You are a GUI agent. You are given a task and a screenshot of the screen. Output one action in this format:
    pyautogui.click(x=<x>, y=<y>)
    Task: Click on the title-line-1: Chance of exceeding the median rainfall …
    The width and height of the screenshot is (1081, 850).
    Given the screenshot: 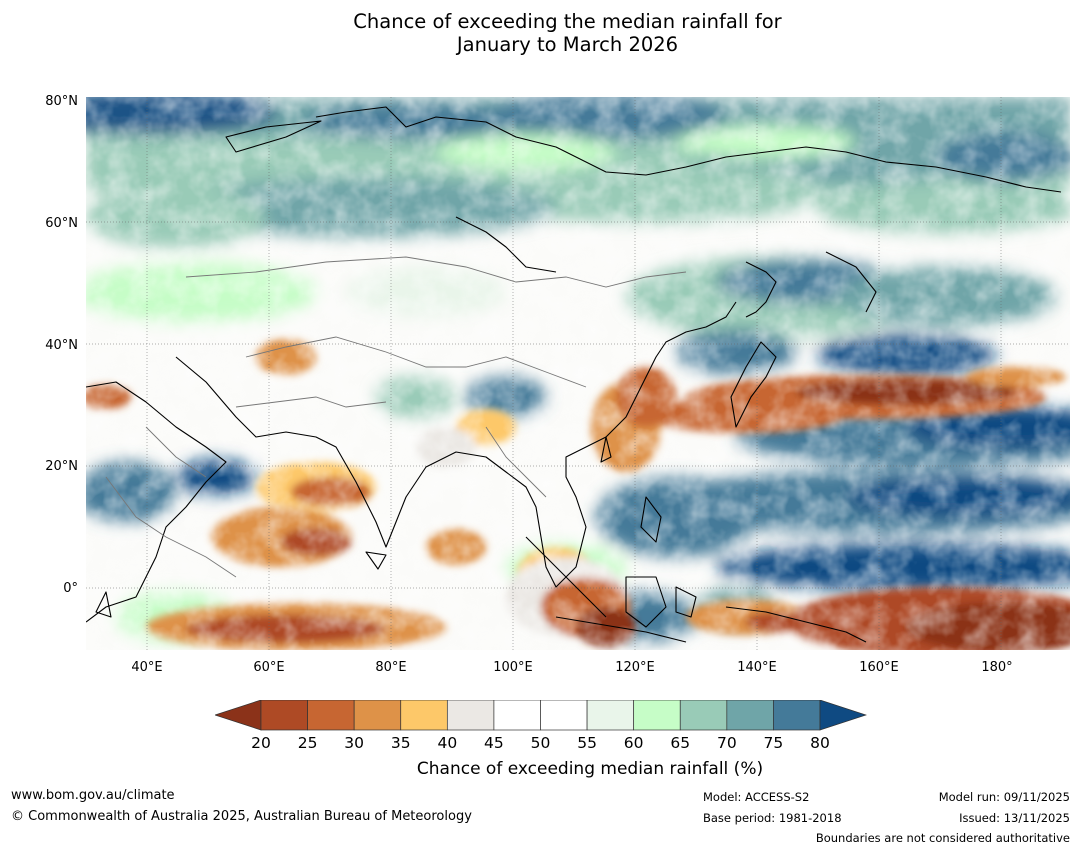 What is the action you would take?
    pyautogui.click(x=567, y=21)
    